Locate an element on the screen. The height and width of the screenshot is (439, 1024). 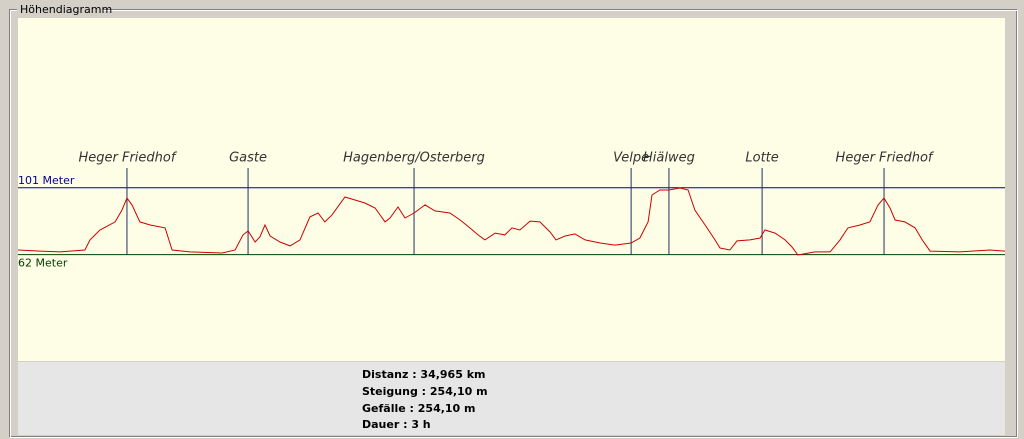
group-title-bg is located at coordinates (60, 10).